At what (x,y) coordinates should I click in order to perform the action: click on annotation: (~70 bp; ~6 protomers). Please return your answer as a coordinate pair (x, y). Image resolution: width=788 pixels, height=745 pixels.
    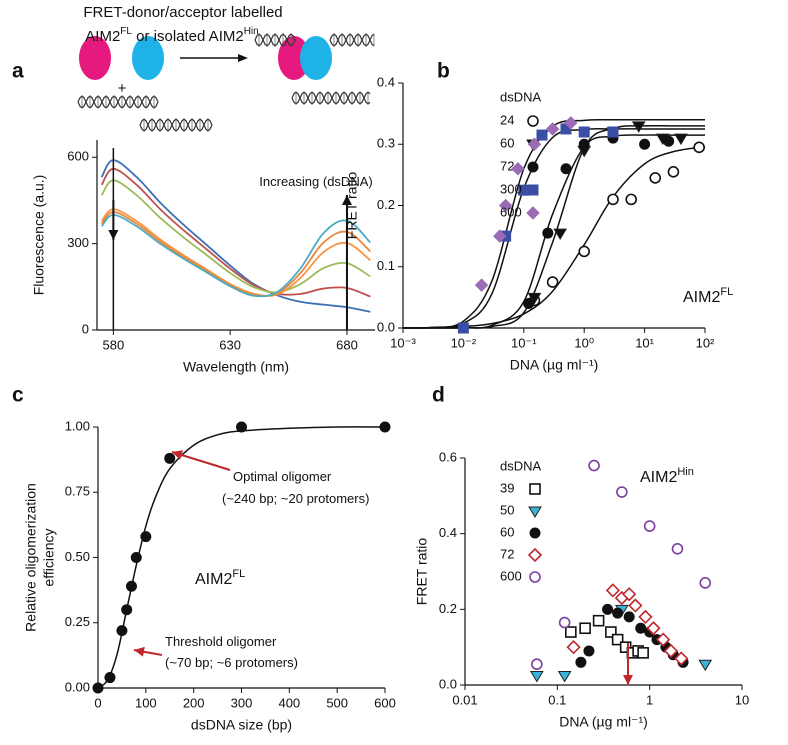
    Looking at the image, I should click on (231, 662).